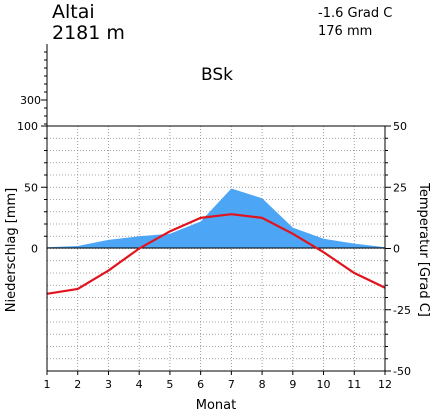  What do you see at coordinates (139, 384) in the screenshot?
I see `x-tick-label: 4` at bounding box center [139, 384].